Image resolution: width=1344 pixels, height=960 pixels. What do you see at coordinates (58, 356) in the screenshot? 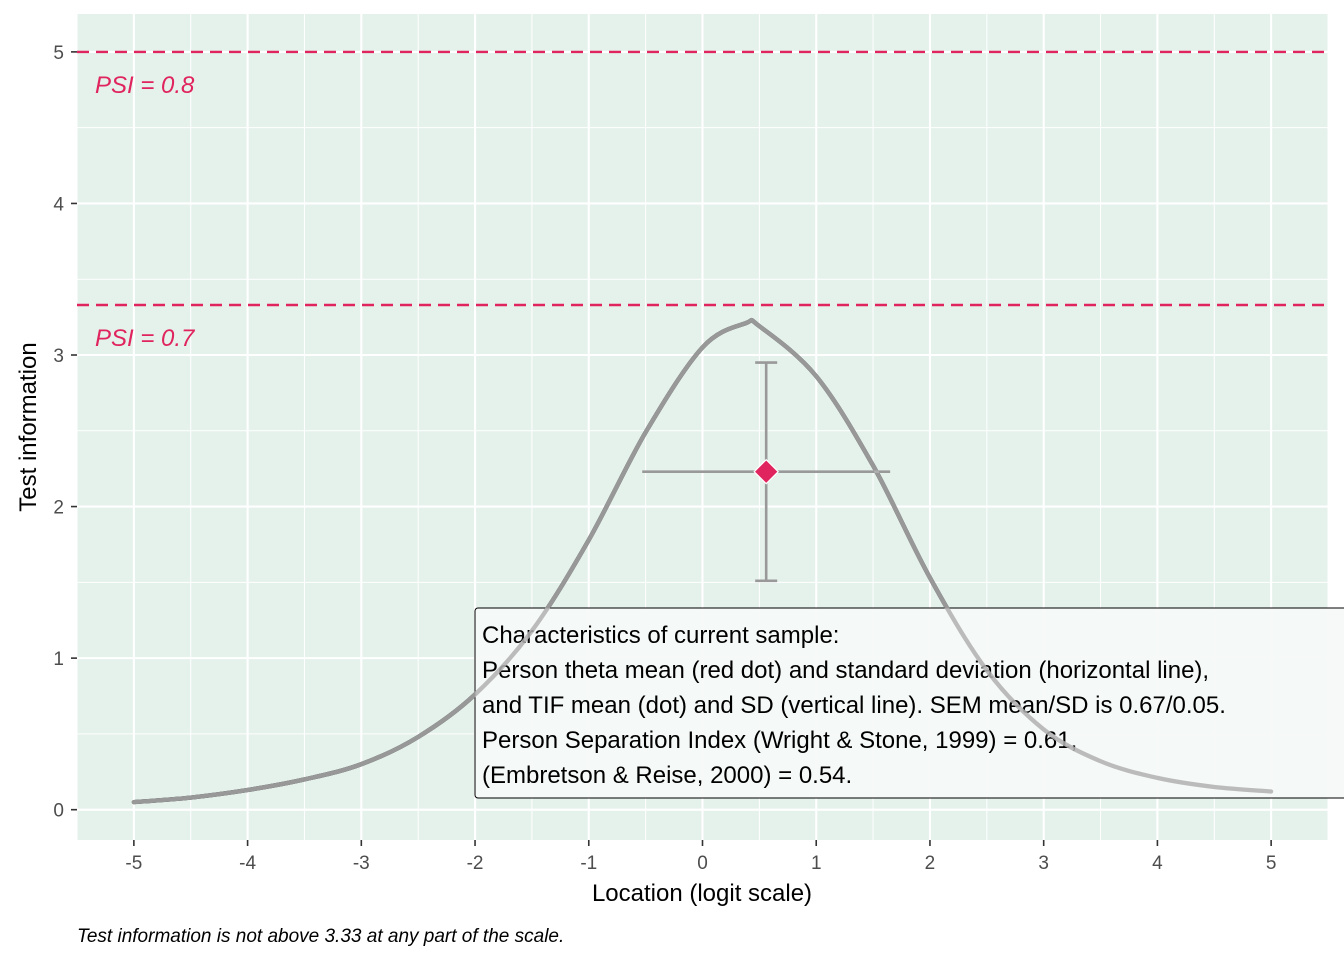
I see `y-tick-label: 3` at bounding box center [58, 356].